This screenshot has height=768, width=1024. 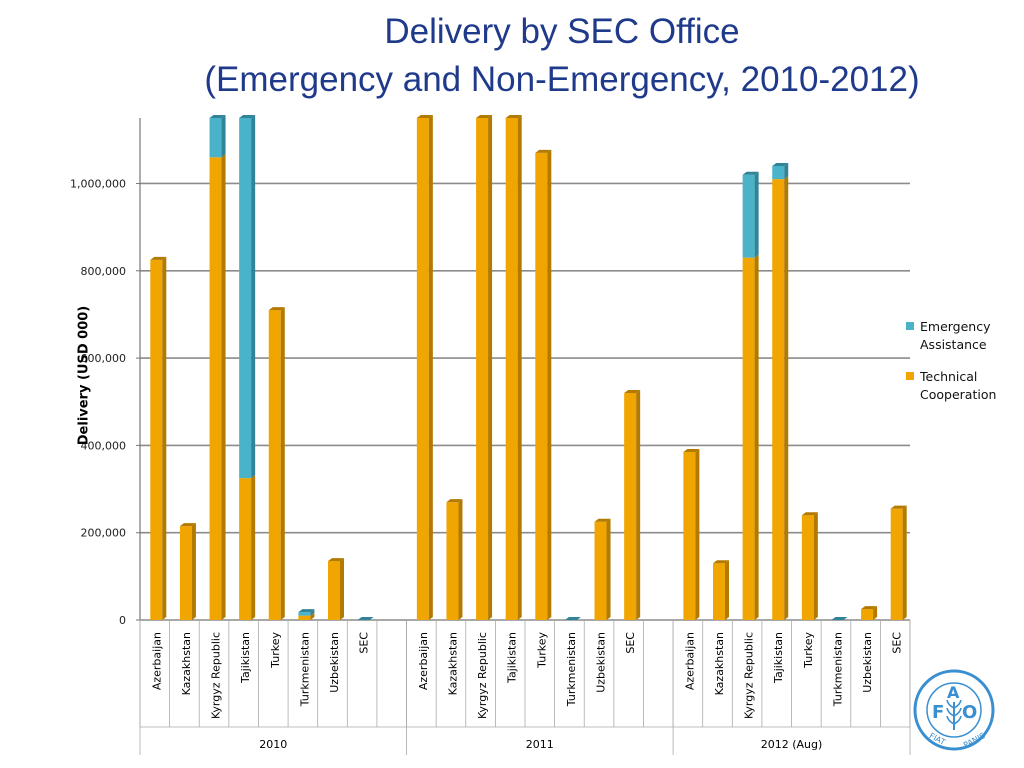 I want to click on bar-technical-2010-Turkey, so click(x=274, y=465).